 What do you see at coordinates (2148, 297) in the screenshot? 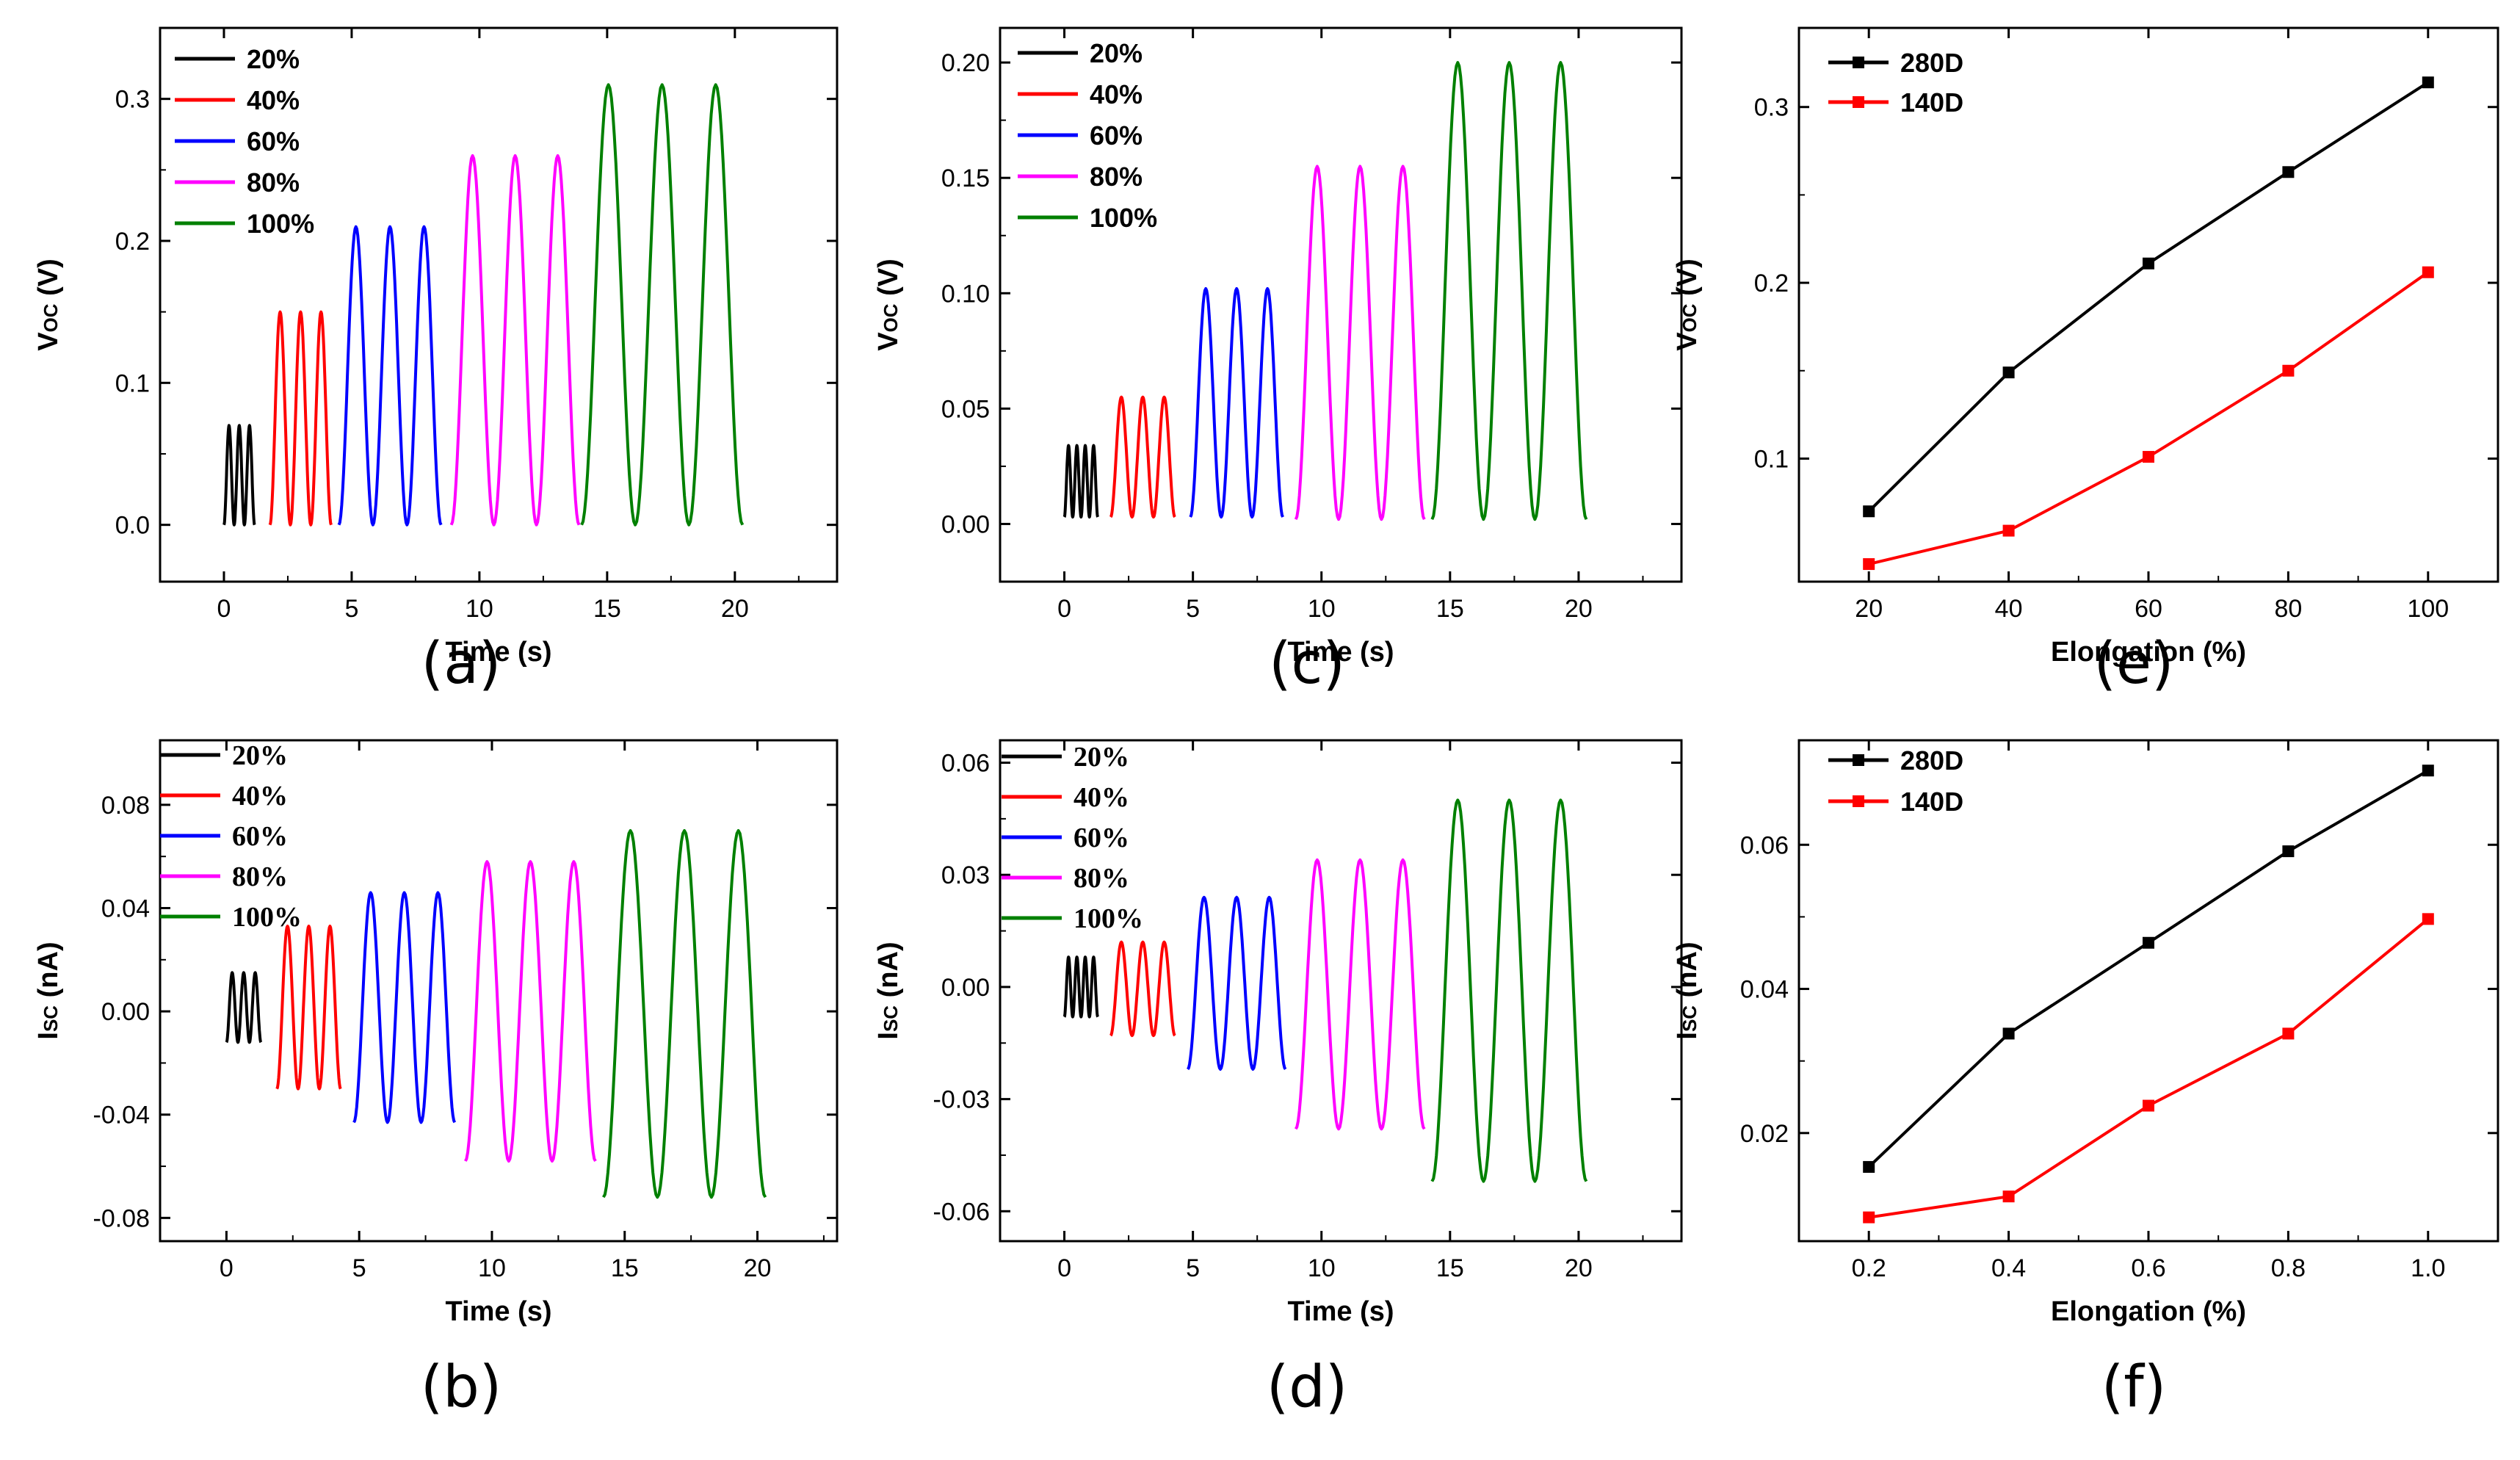
I see `series-line-280D` at bounding box center [2148, 297].